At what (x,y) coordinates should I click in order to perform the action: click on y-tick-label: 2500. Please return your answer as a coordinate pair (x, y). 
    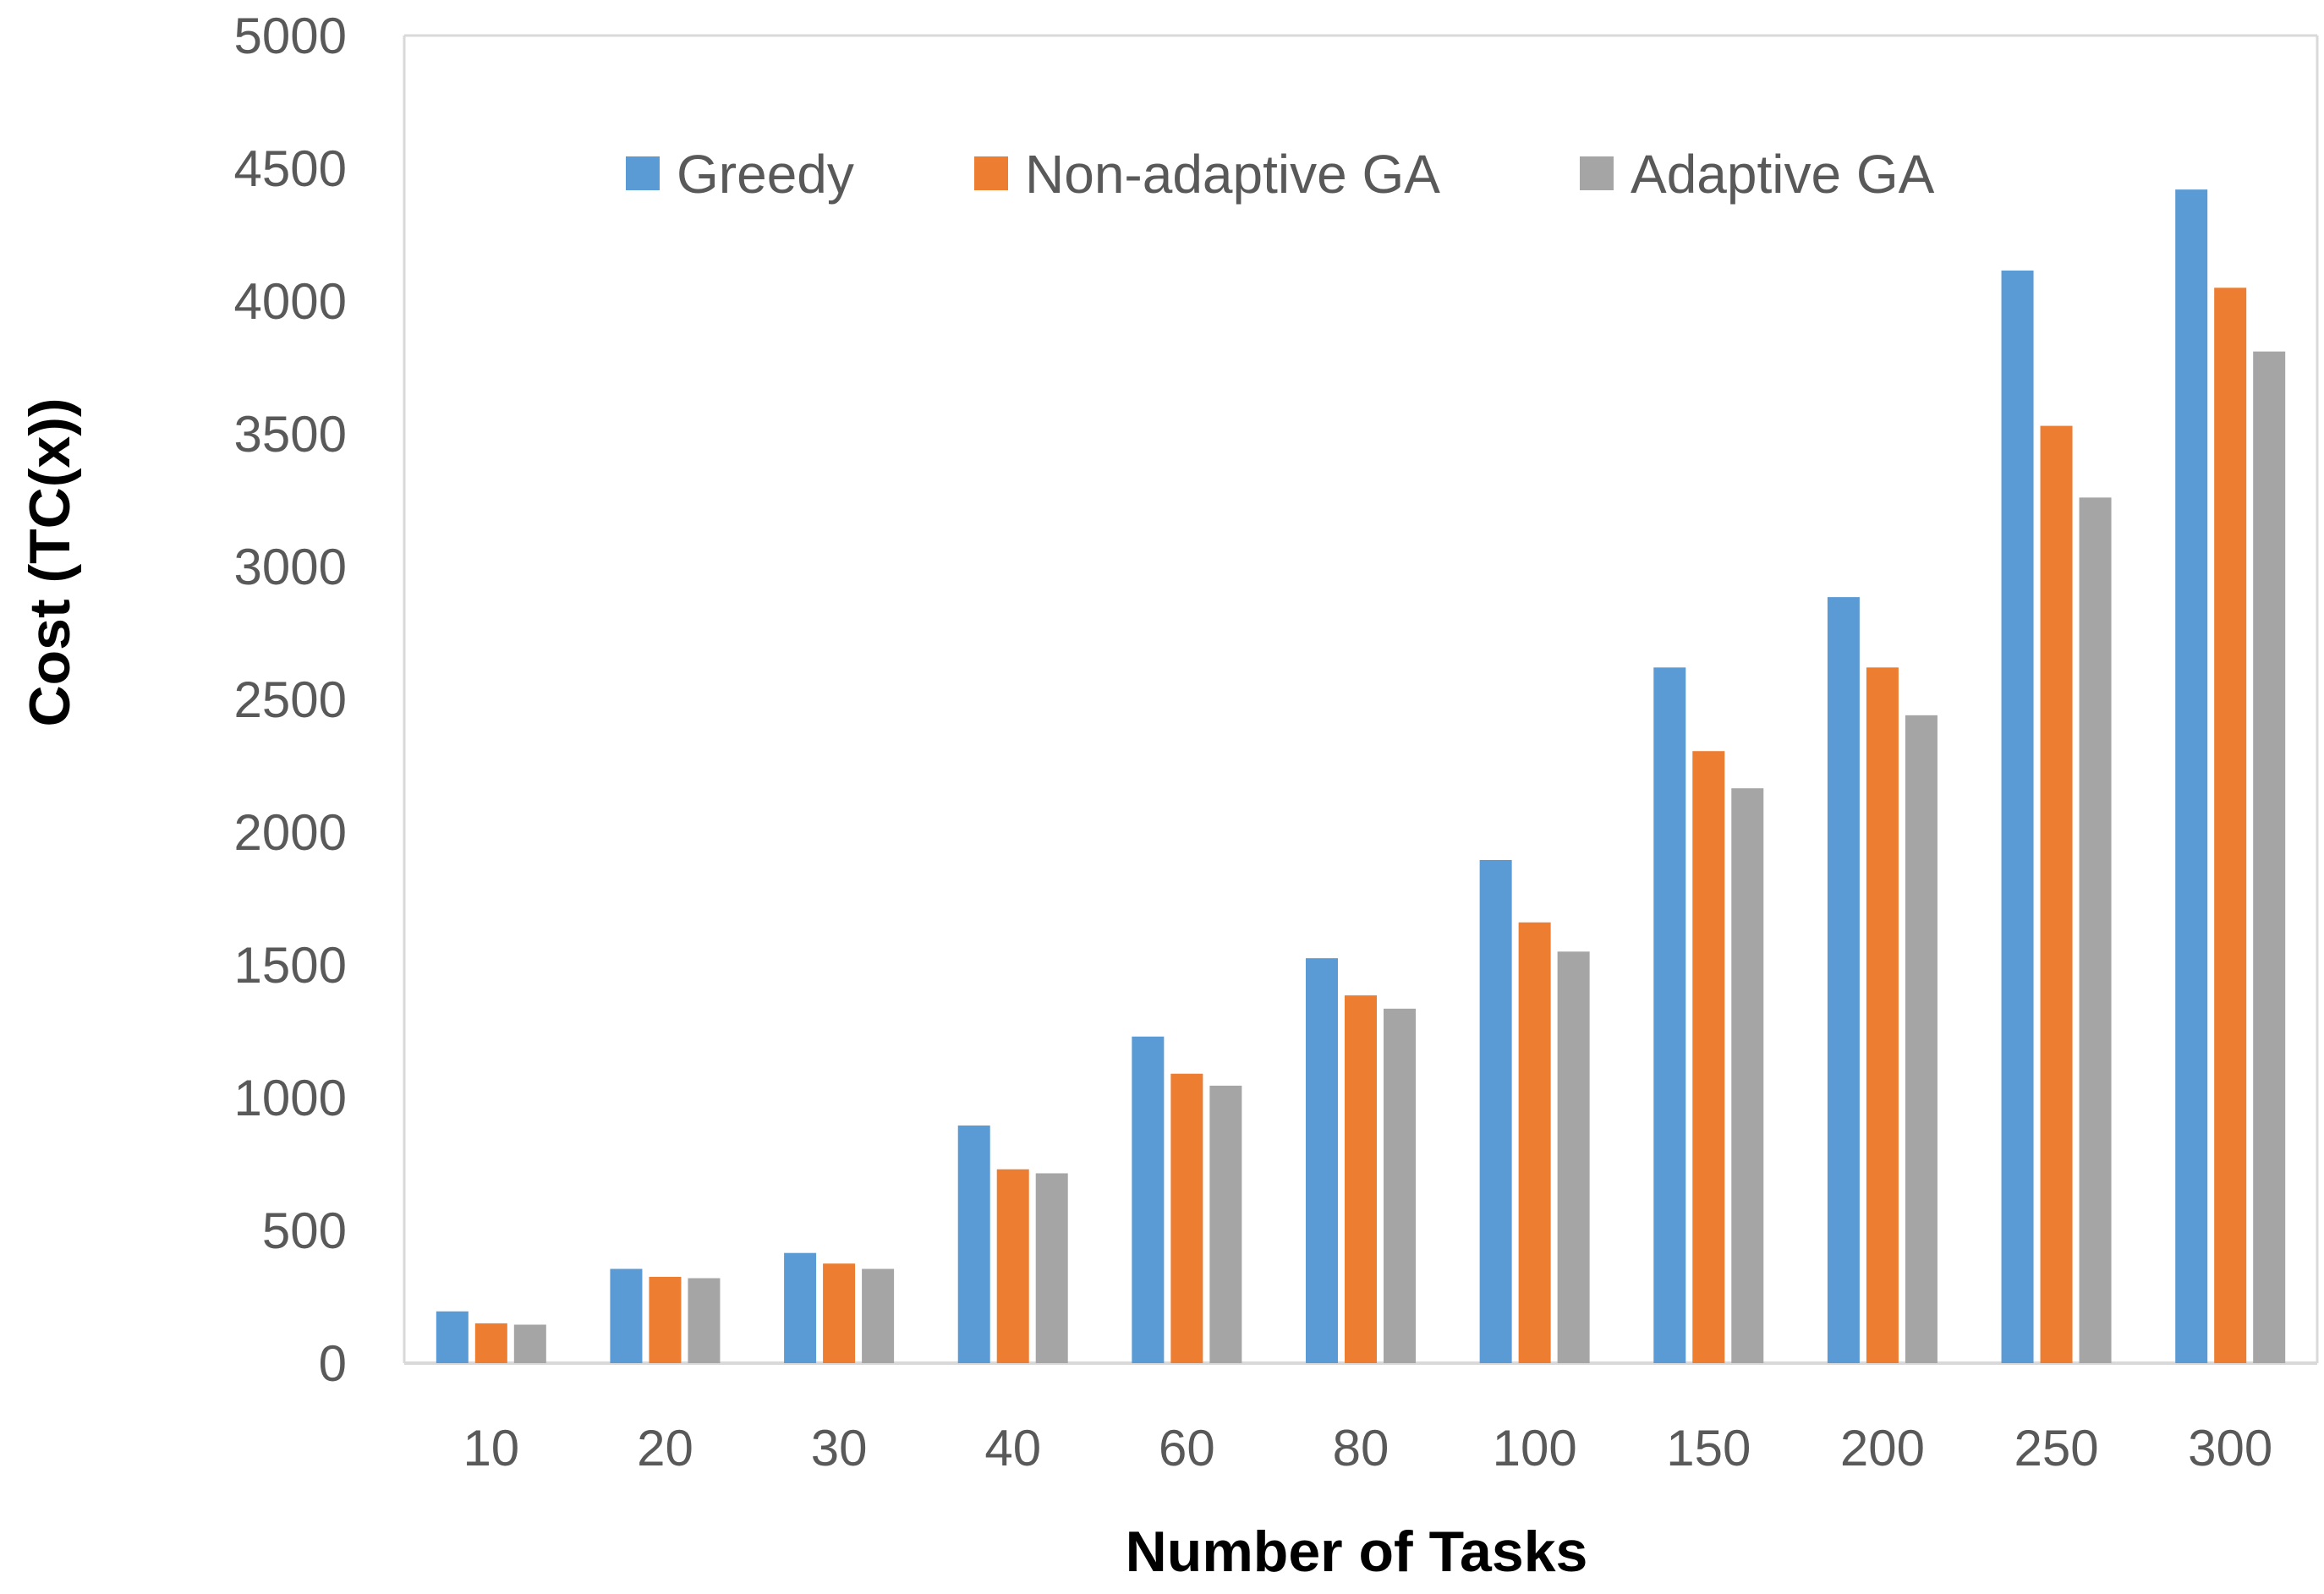
    Looking at the image, I should click on (290, 699).